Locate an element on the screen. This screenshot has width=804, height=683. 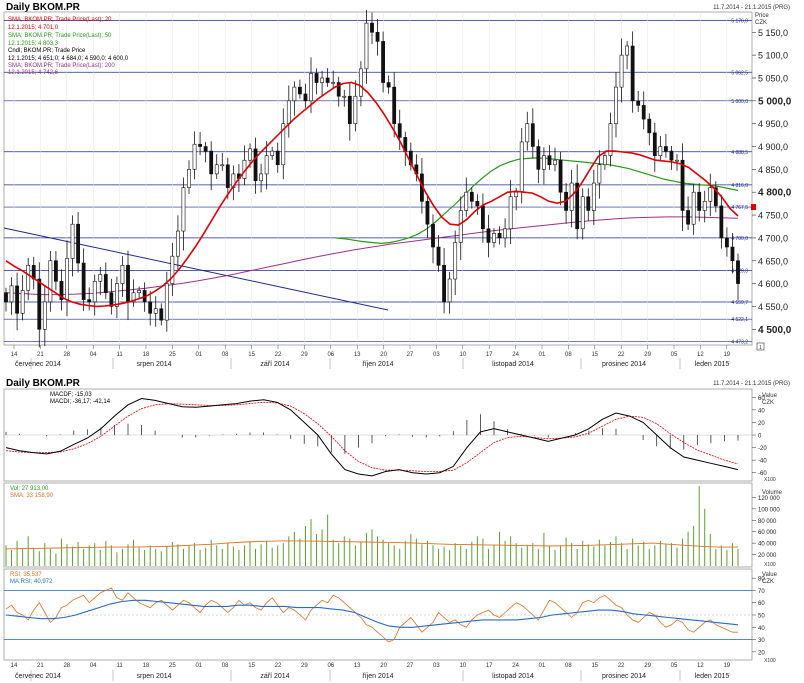
macd-currency-label: CZK is located at coordinates (768, 403).